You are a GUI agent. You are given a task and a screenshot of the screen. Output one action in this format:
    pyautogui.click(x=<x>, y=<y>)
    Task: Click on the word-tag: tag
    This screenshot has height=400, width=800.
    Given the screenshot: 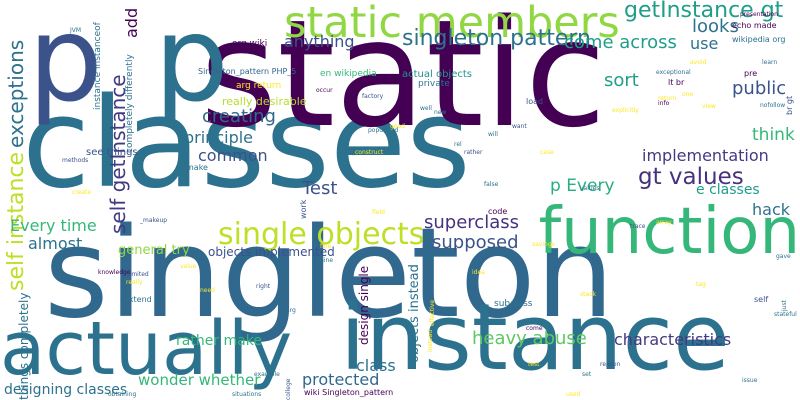 What is the action you would take?
    pyautogui.click(x=701, y=284)
    